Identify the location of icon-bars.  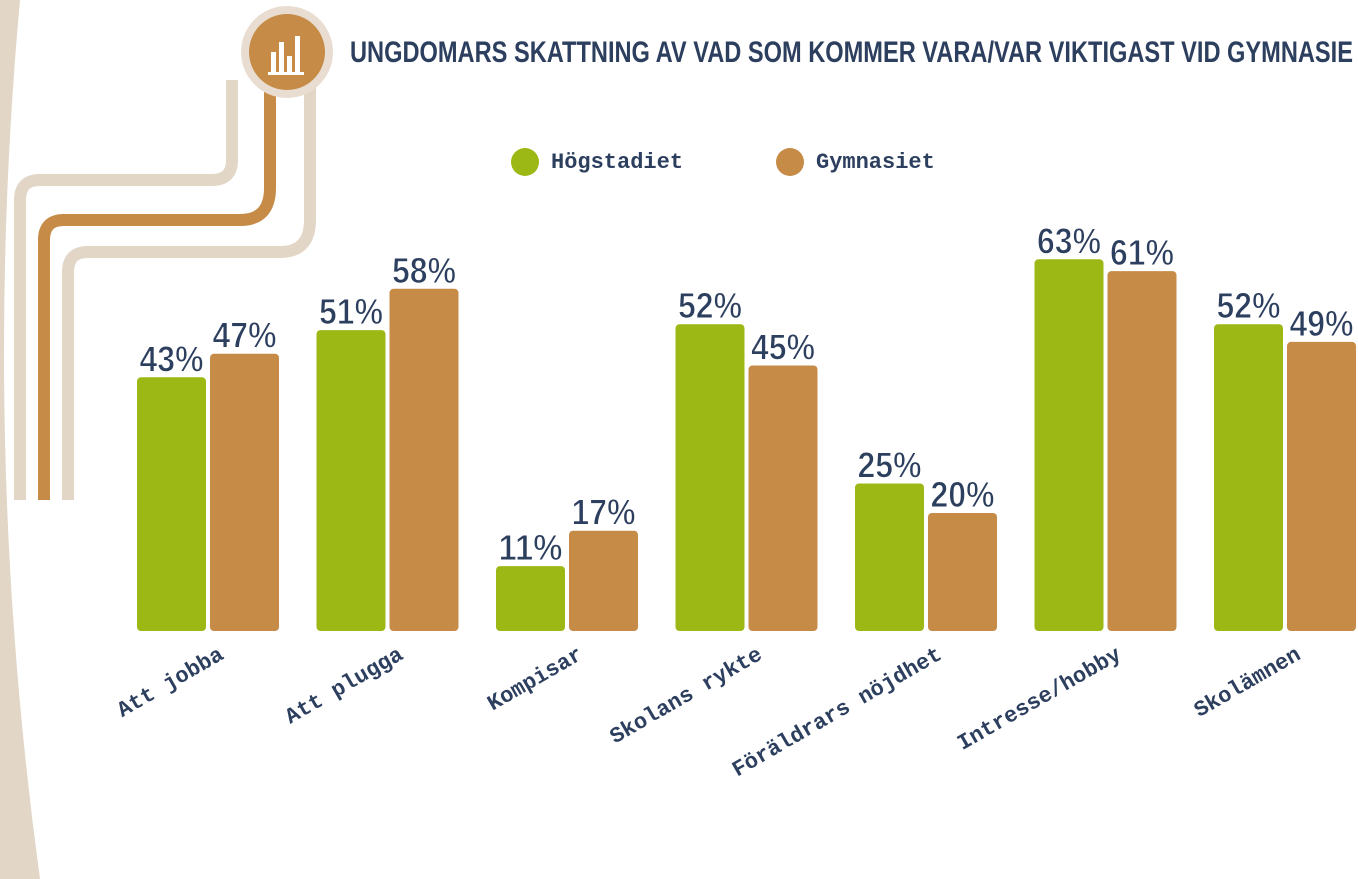
(286, 55).